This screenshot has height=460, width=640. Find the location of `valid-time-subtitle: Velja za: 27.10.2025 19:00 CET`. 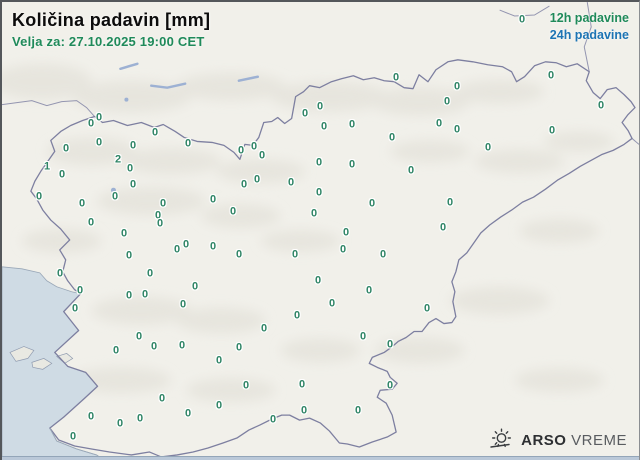

valid-time-subtitle: Velja za: 27.10.2025 19:00 CET is located at coordinates (108, 41).